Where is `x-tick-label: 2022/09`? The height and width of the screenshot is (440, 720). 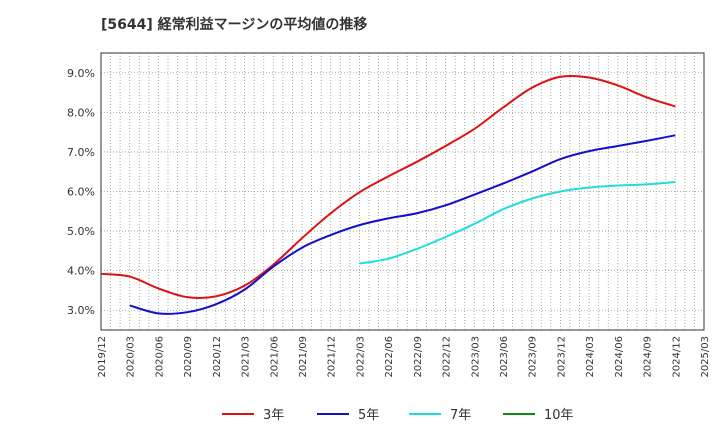
x-tick-label: 2022/09 is located at coordinates (418, 357).